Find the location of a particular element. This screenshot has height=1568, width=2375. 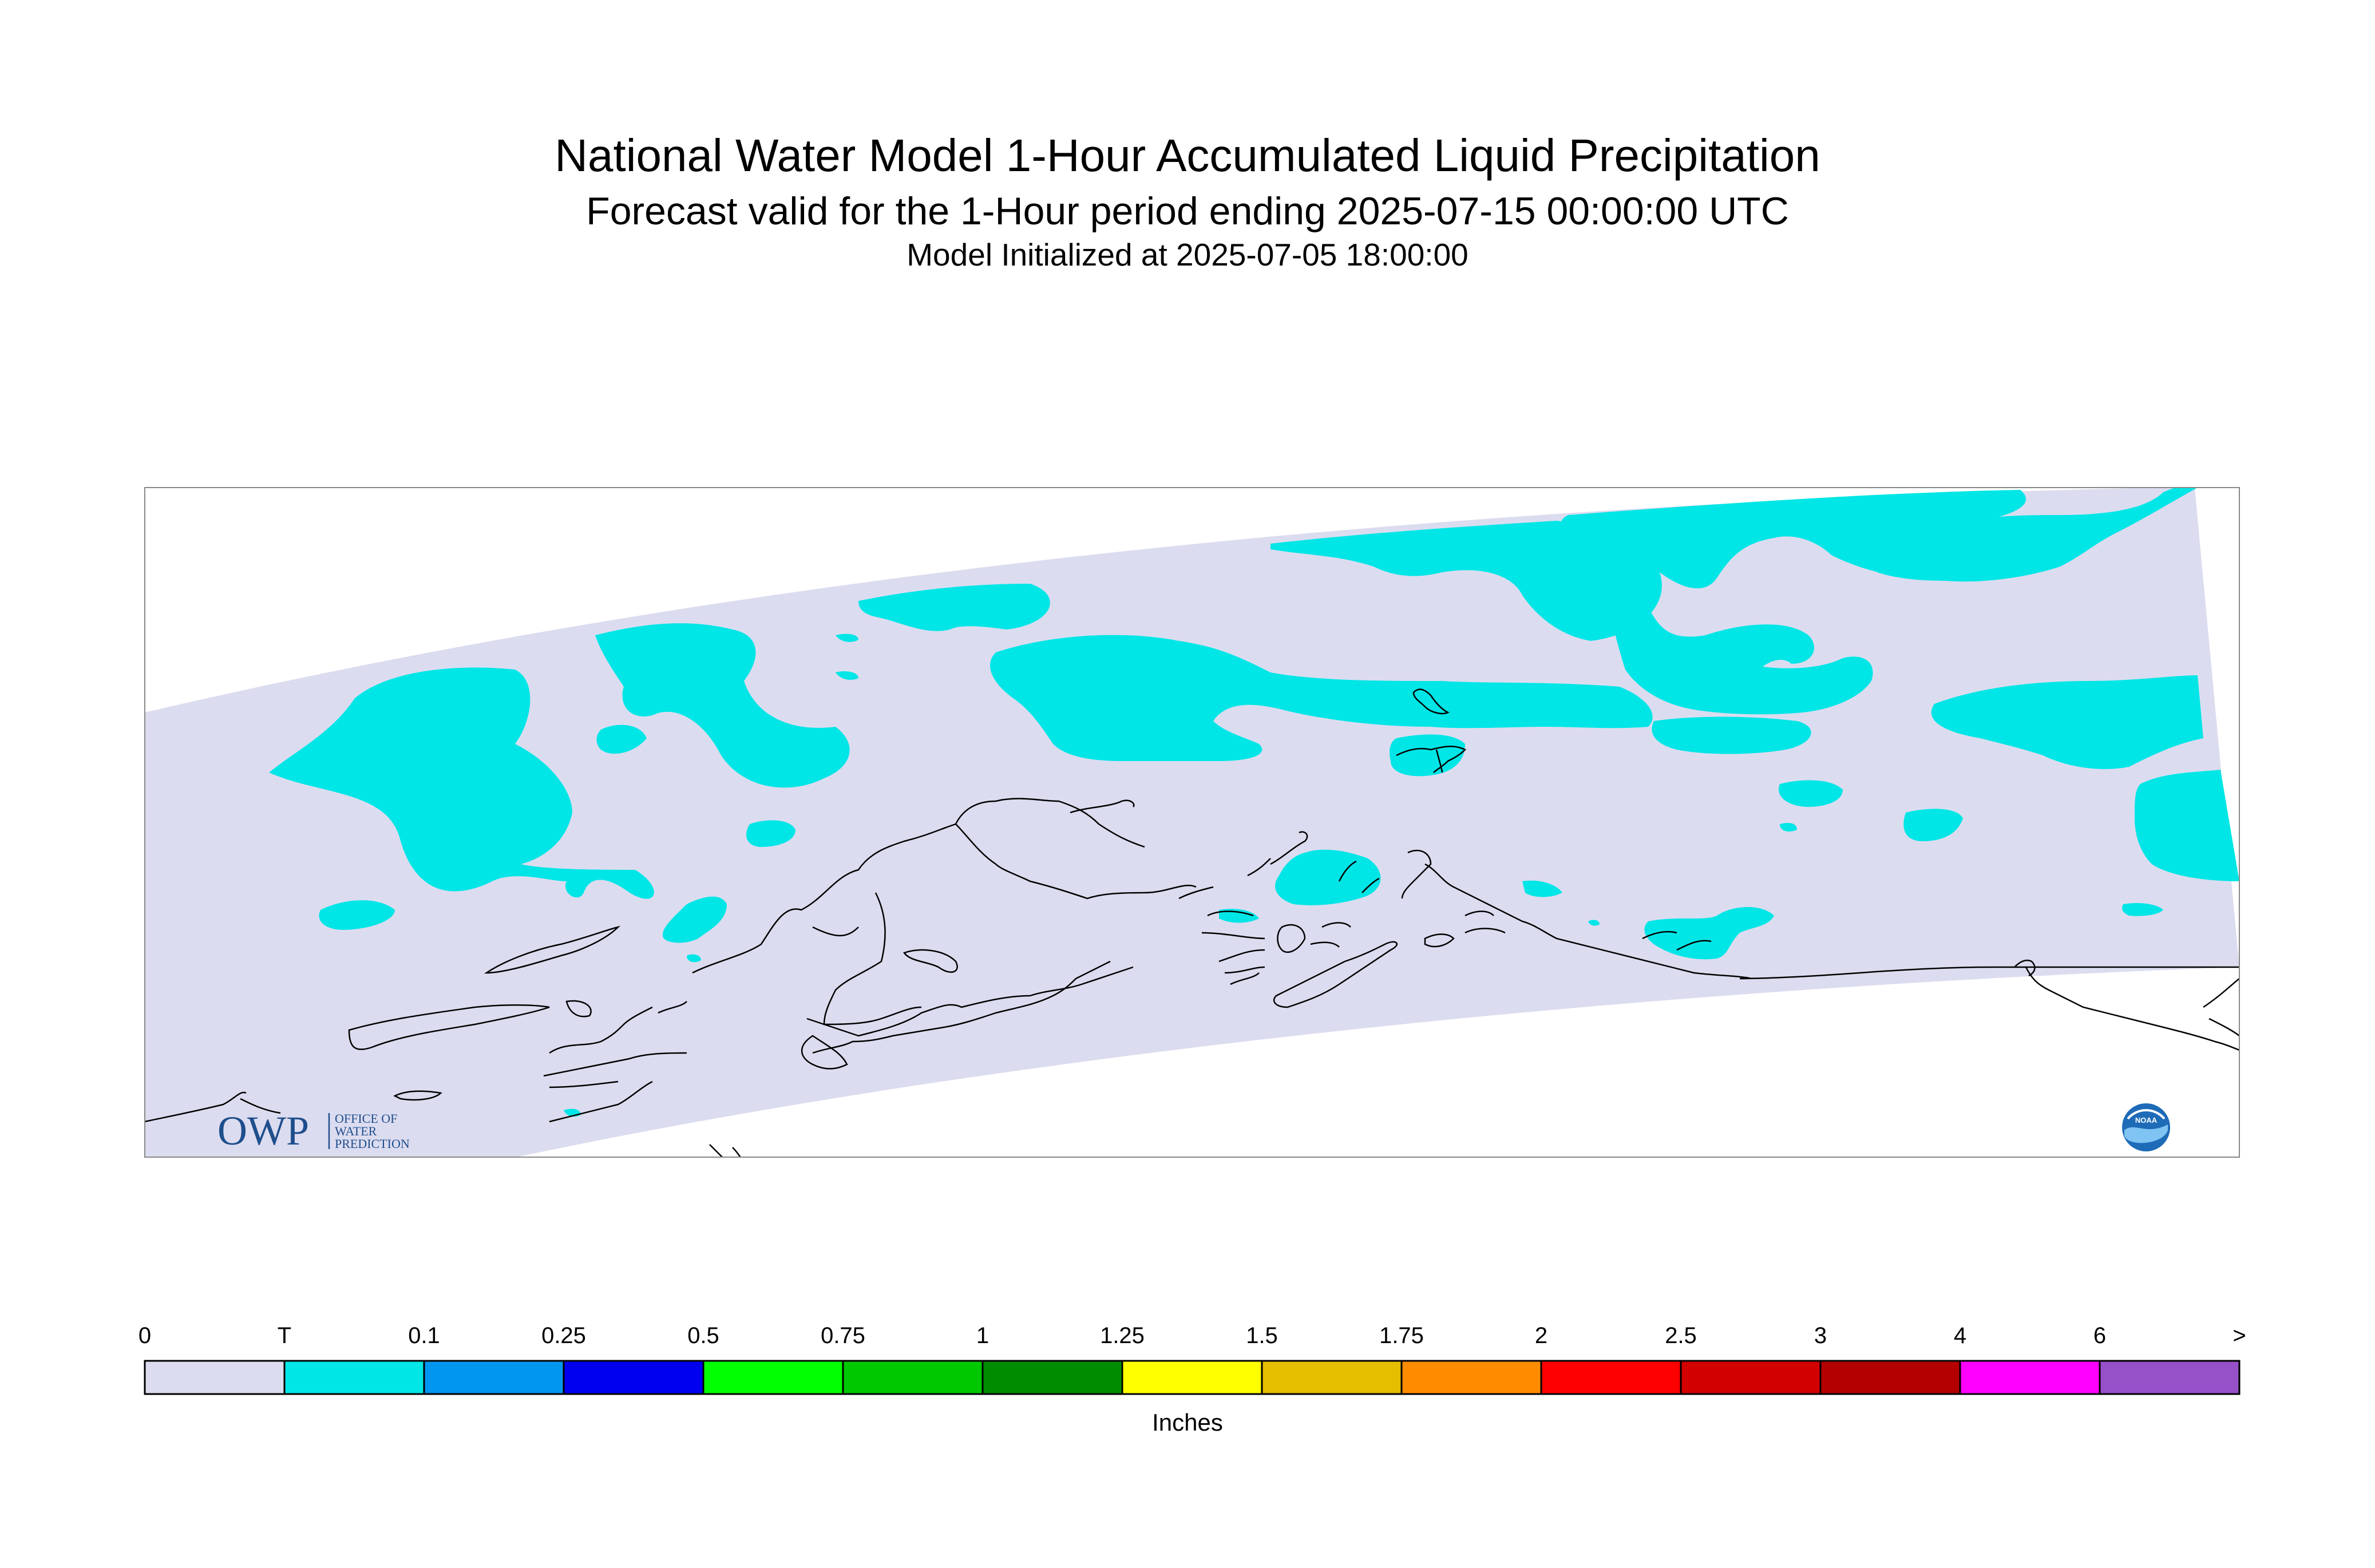

colorbar-tick-label: 0.75 is located at coordinates (843, 1335).